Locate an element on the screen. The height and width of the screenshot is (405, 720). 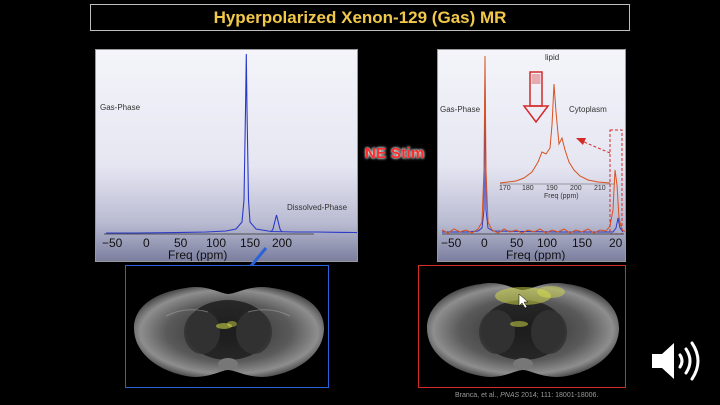
inset-pointer-line is located at coordinates (597, 147).